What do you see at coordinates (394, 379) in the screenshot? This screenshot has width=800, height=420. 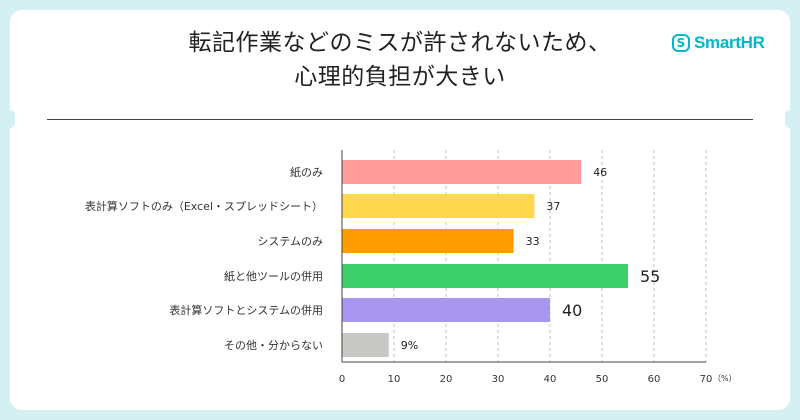 I see `x-tick-label: 10` at bounding box center [394, 379].